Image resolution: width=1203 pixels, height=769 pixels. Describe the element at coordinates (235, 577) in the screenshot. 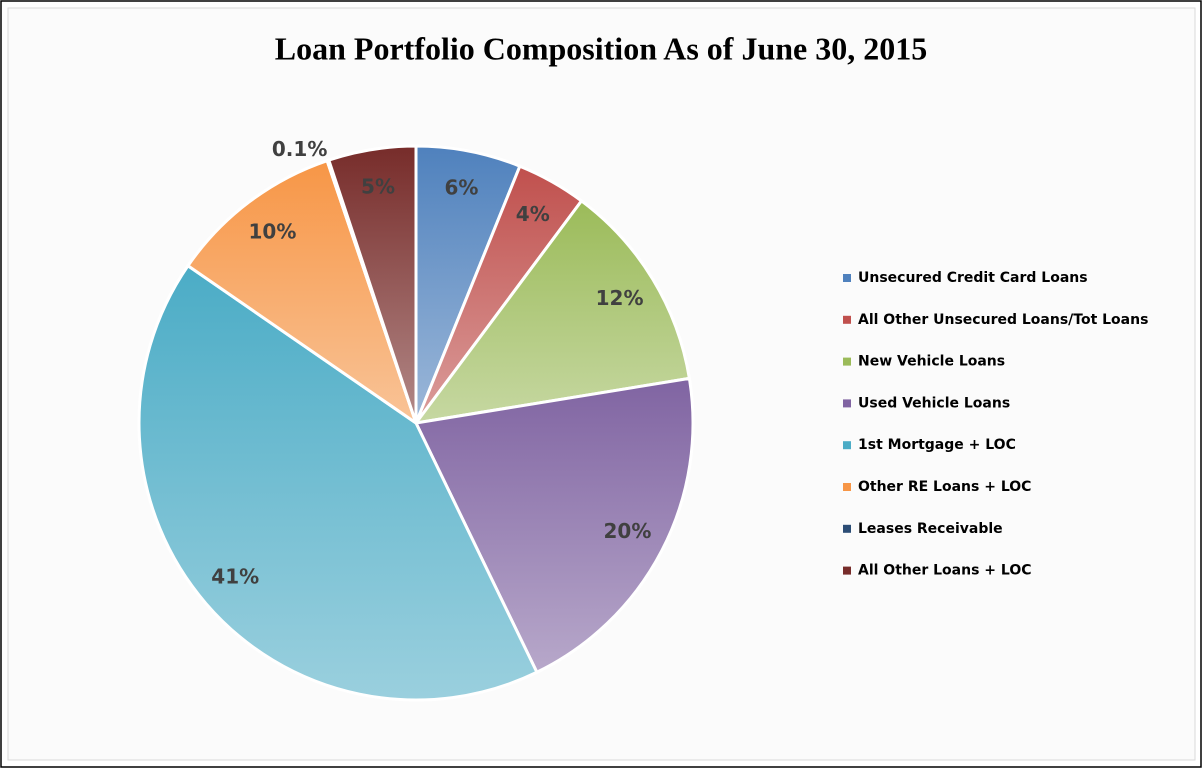

I see `data-label: 41%` at that location.